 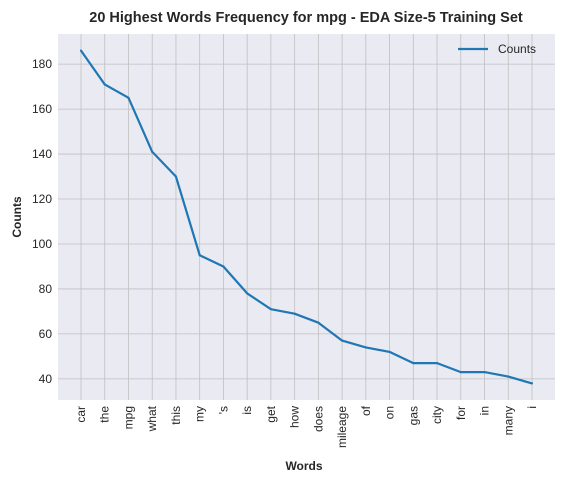 I want to click on data-point-city, so click(x=437, y=363).